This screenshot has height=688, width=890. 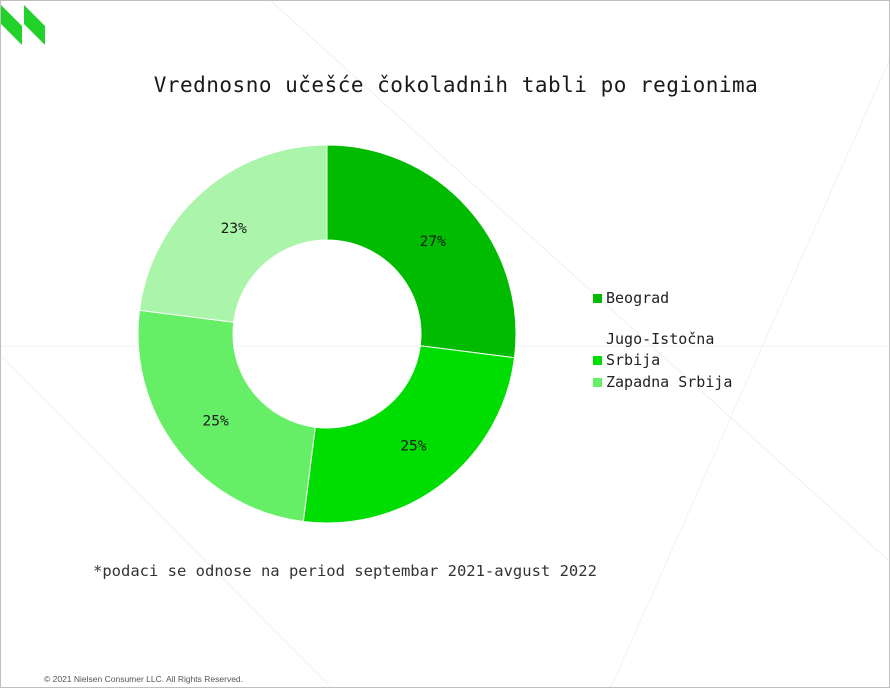 What do you see at coordinates (660, 349) in the screenshot?
I see `legend-label: Jugo-Istočna Srbija` at bounding box center [660, 349].